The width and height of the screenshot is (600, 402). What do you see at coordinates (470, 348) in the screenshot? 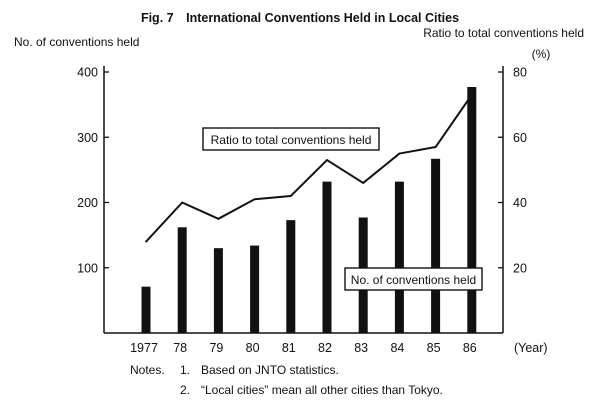
I see `x-tick-label: 86` at bounding box center [470, 348].